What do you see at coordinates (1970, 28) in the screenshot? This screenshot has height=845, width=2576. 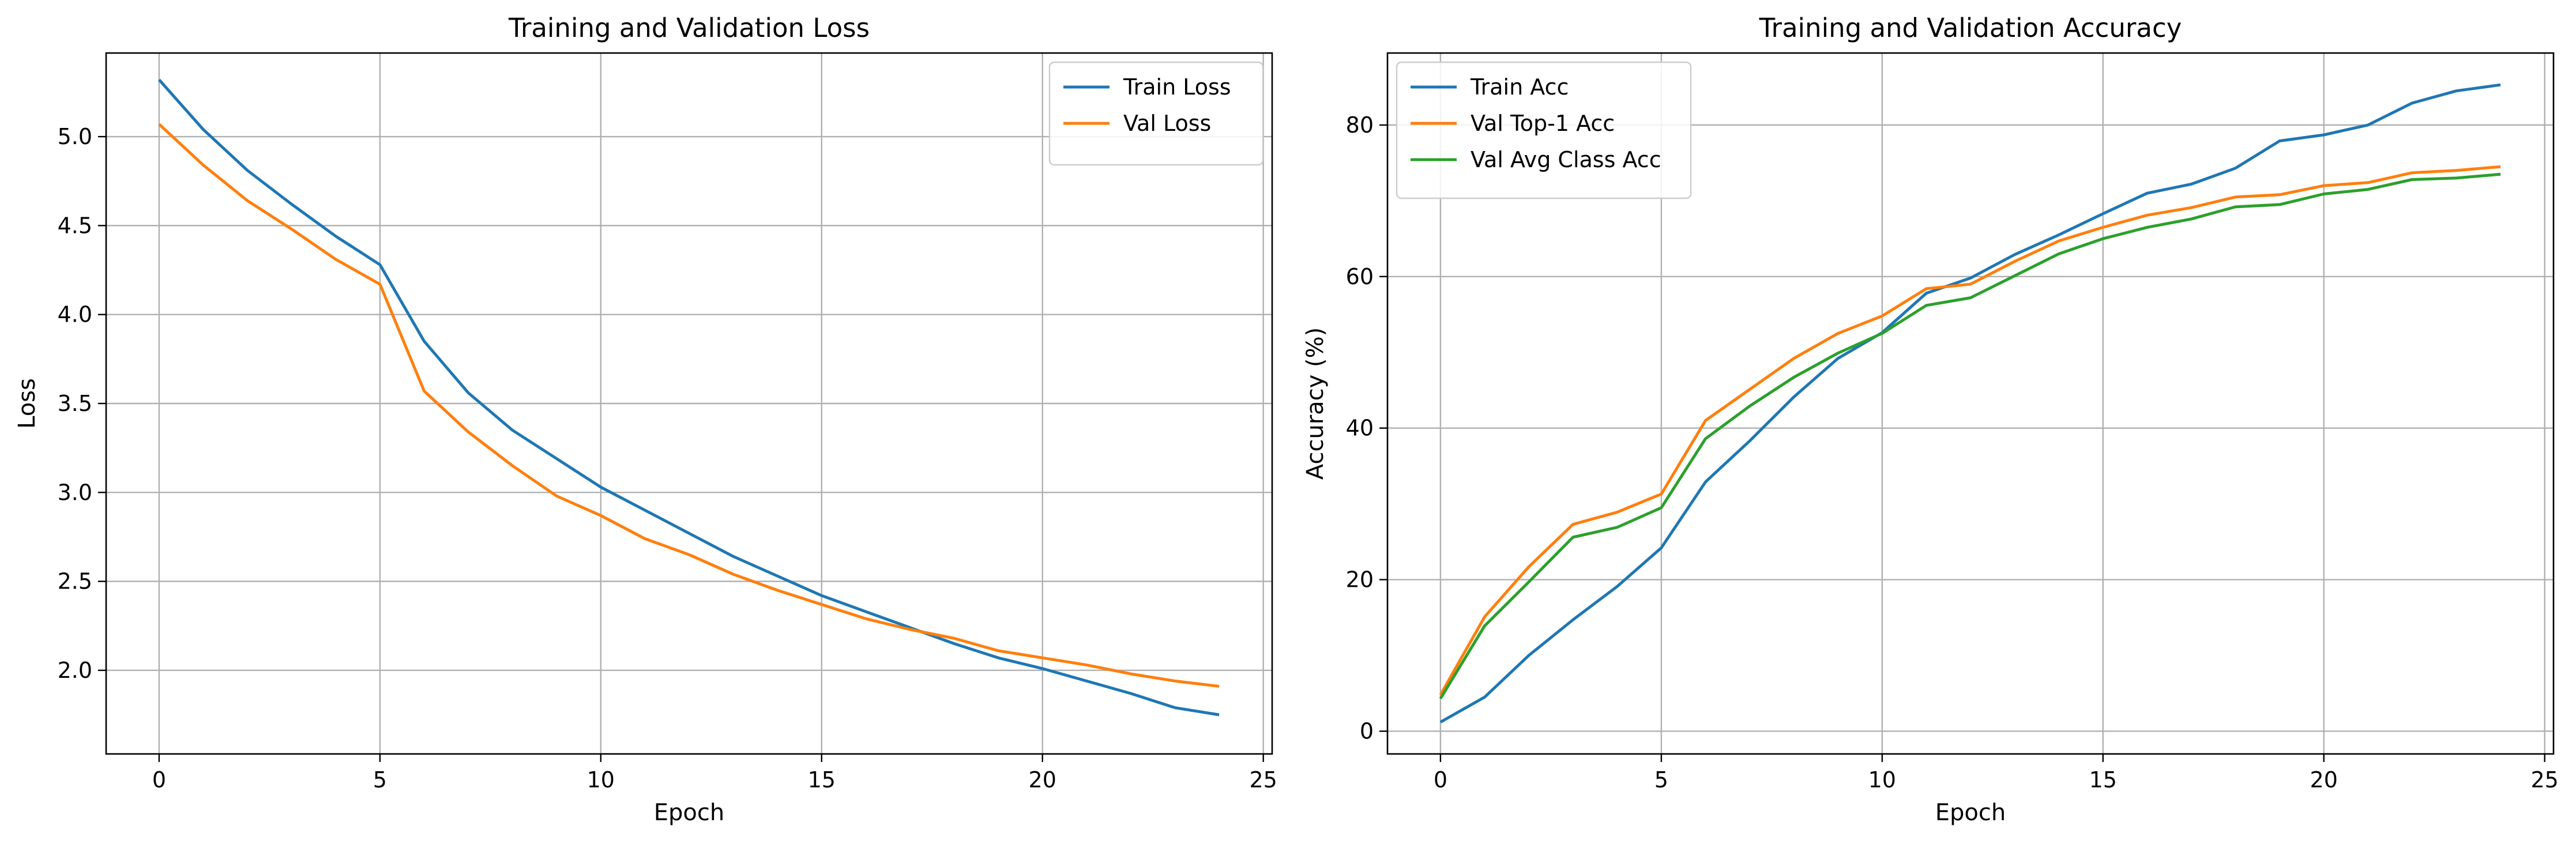 I see `chart-title: Training and Validation Accuracy` at bounding box center [1970, 28].